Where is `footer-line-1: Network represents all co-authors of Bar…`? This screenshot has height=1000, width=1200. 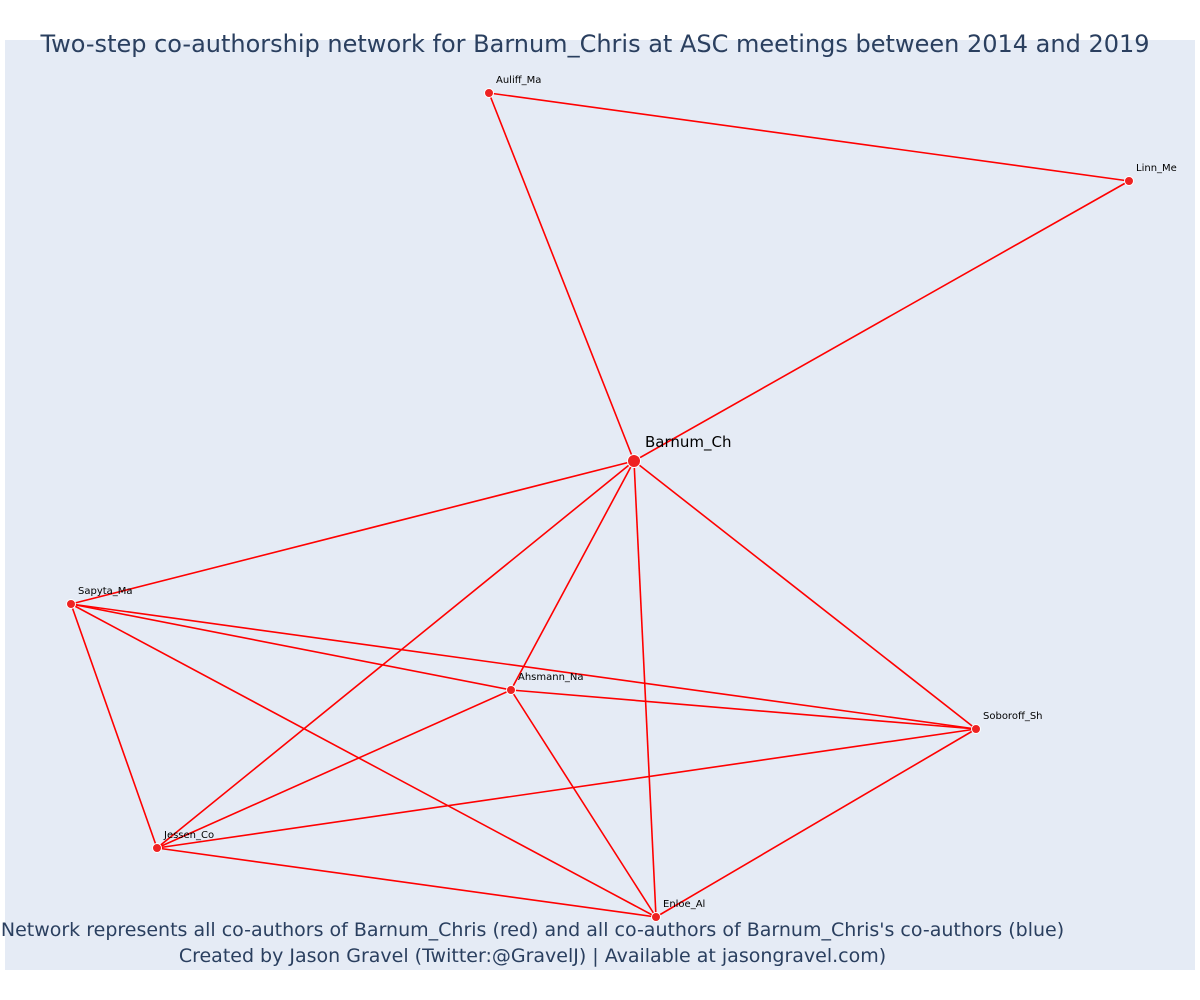
footer-line-1: Network represents all co-authors of Bar… is located at coordinates (532, 930).